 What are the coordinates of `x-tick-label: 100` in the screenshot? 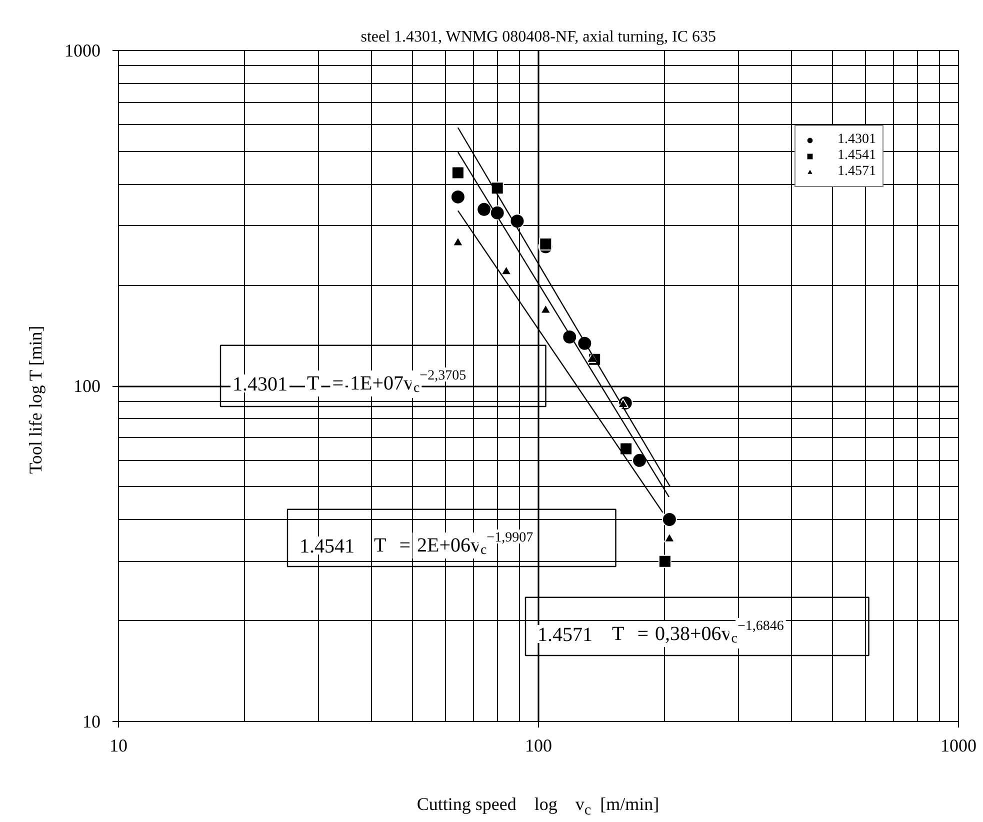 It's located at (538, 746).